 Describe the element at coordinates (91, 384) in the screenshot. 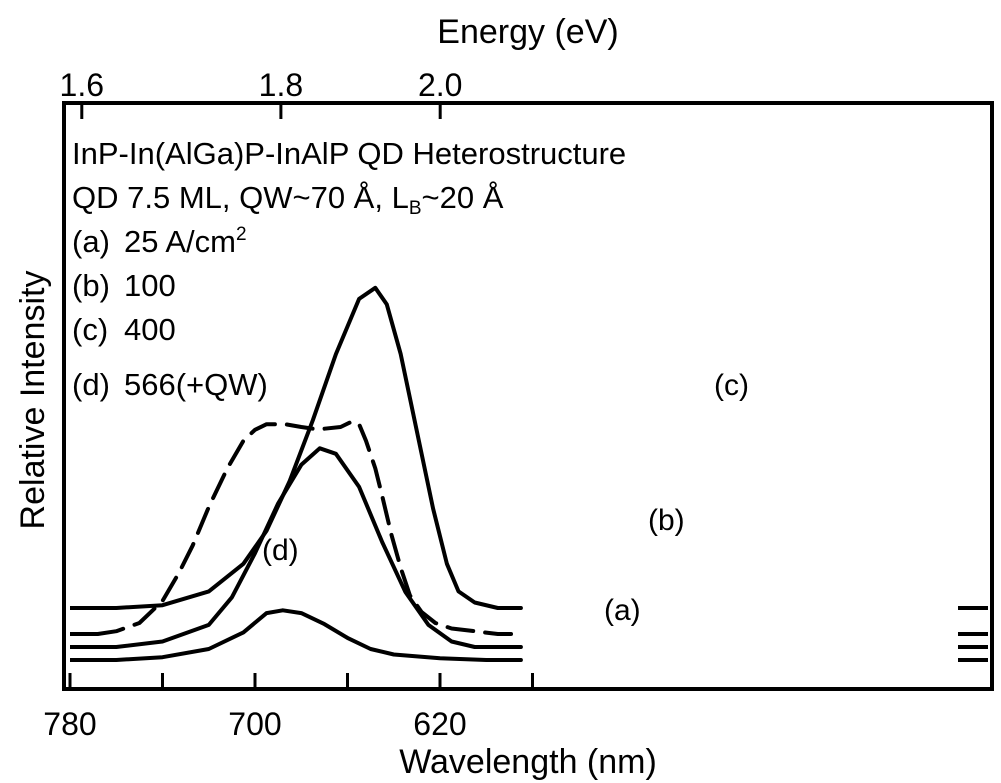

I see `legend-d-key: (d)` at that location.